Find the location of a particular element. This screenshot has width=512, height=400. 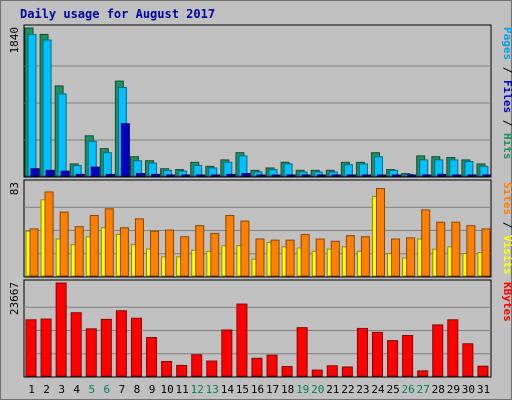

x-tick-day-18: 18 is located at coordinates (287, 389).